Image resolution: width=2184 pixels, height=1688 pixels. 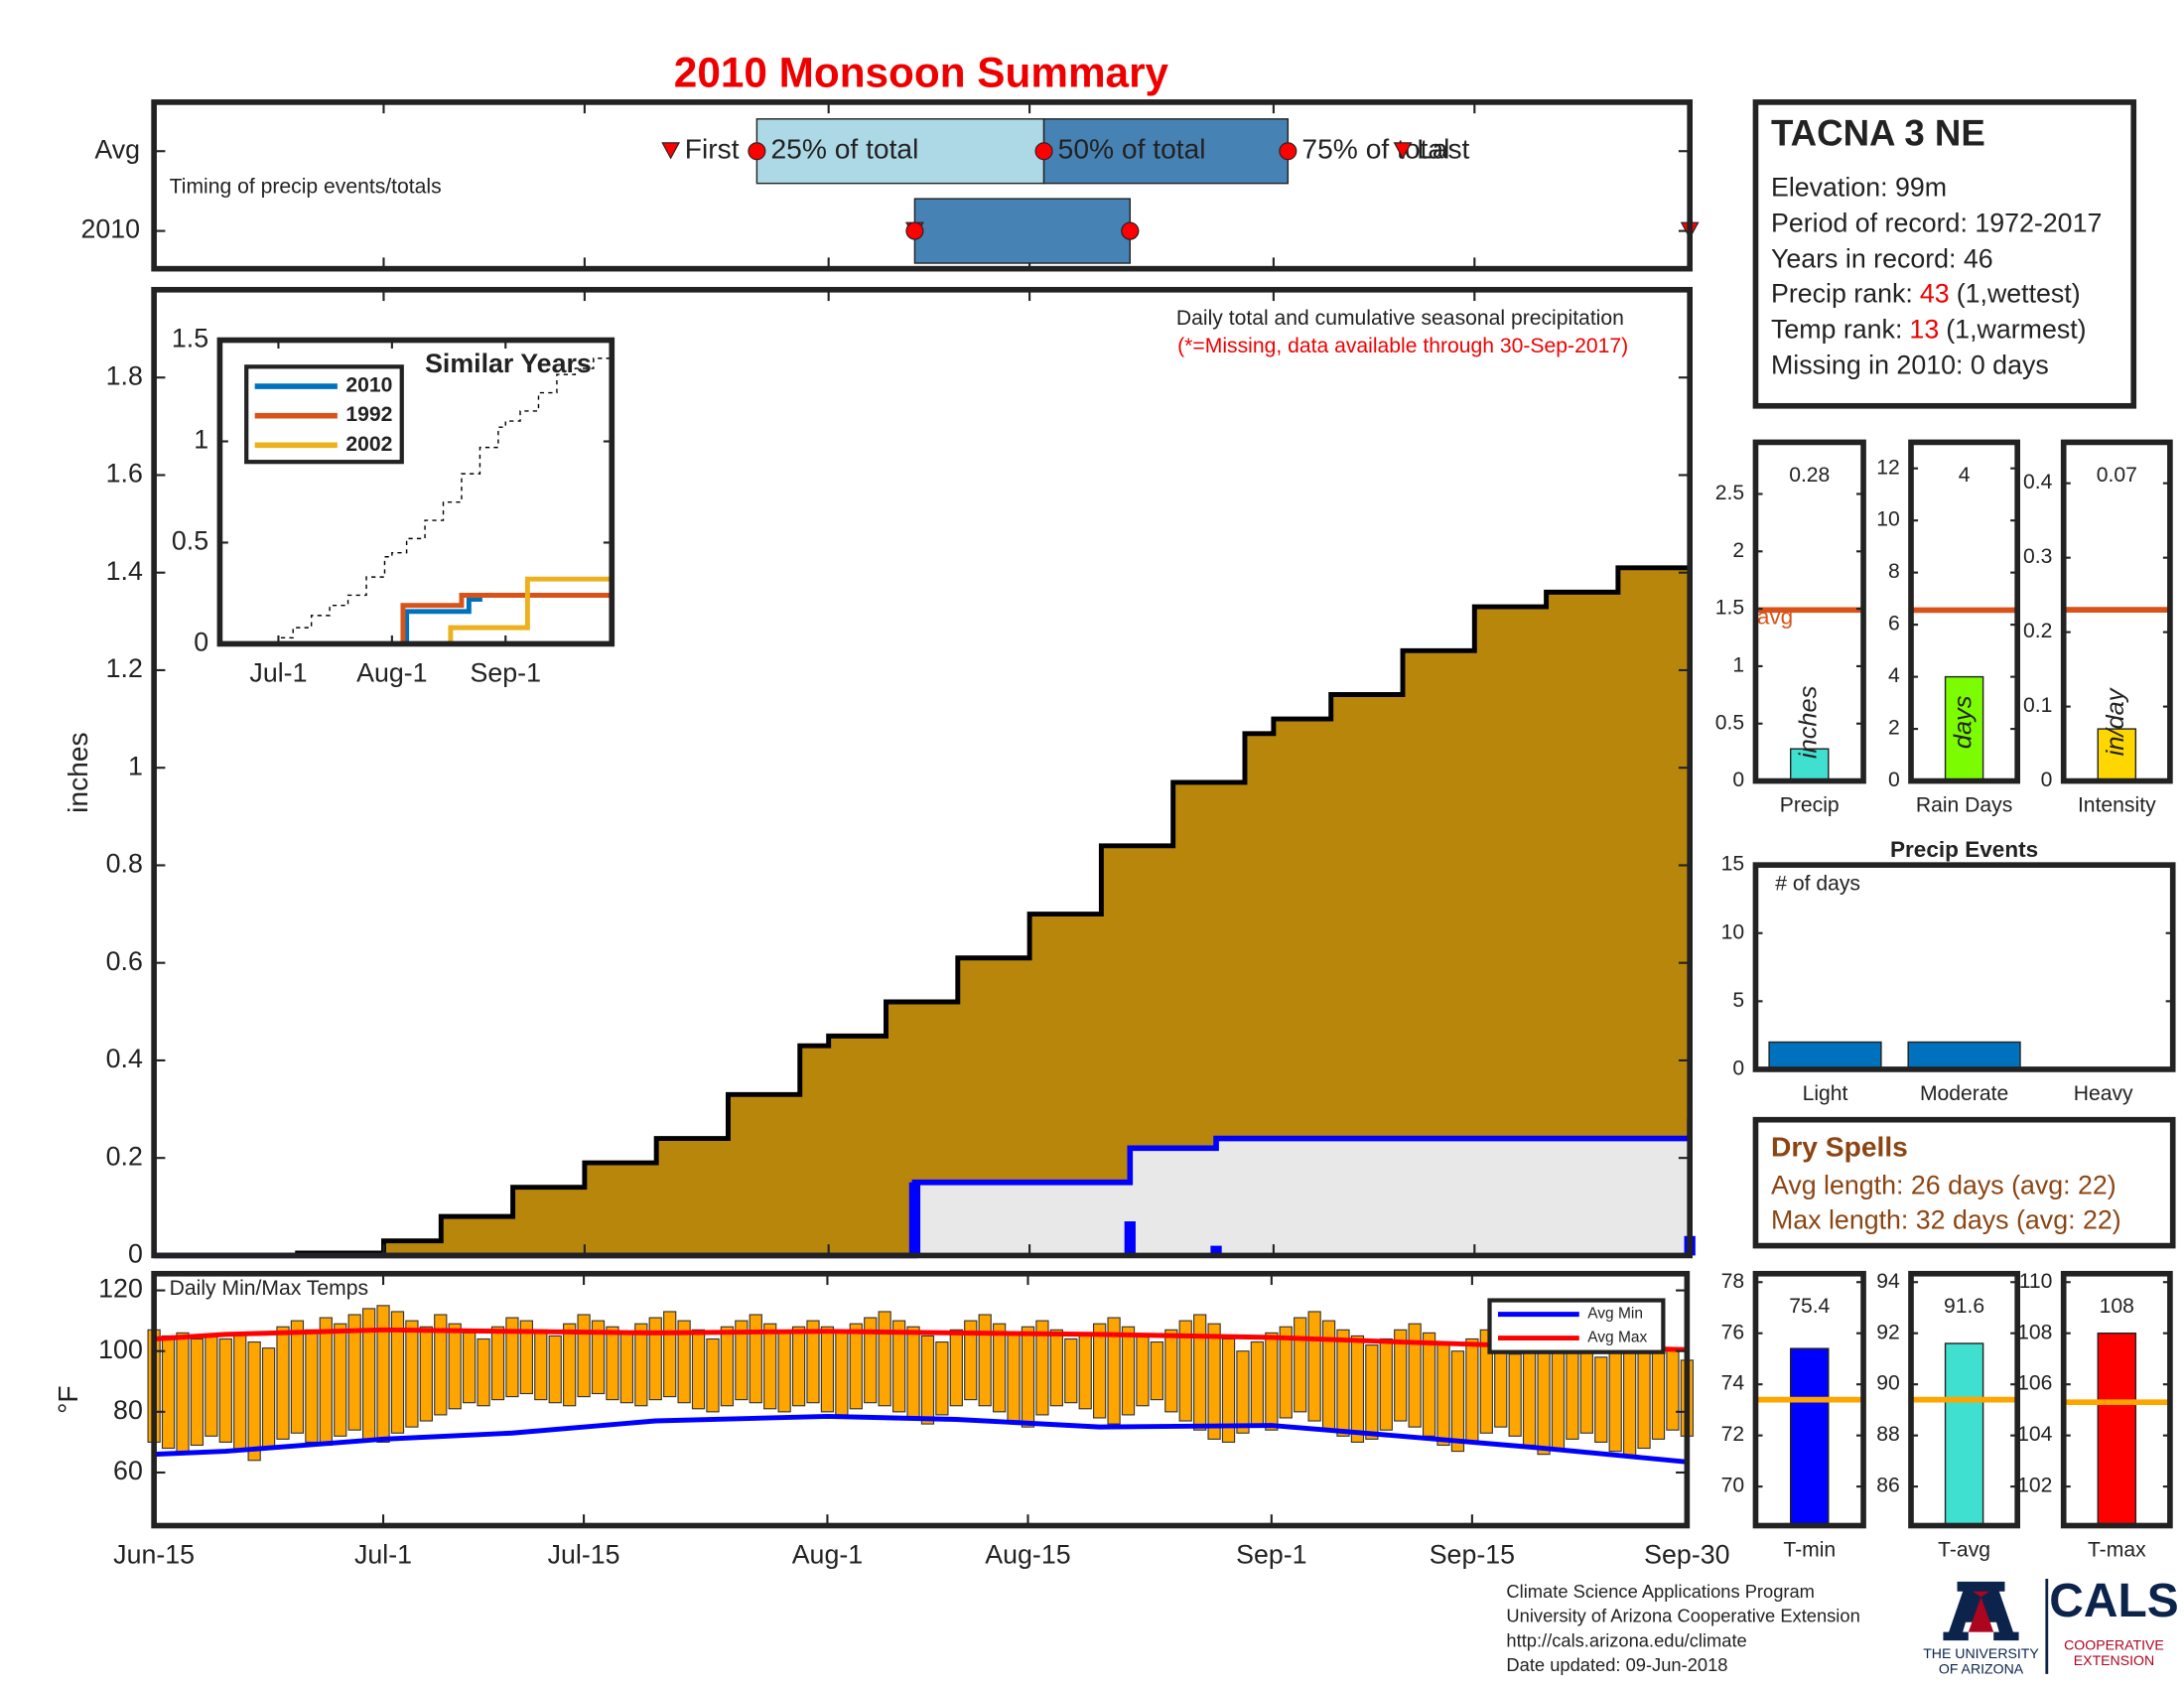 I want to click on y-tick-label: 0.8, so click(x=124, y=864).